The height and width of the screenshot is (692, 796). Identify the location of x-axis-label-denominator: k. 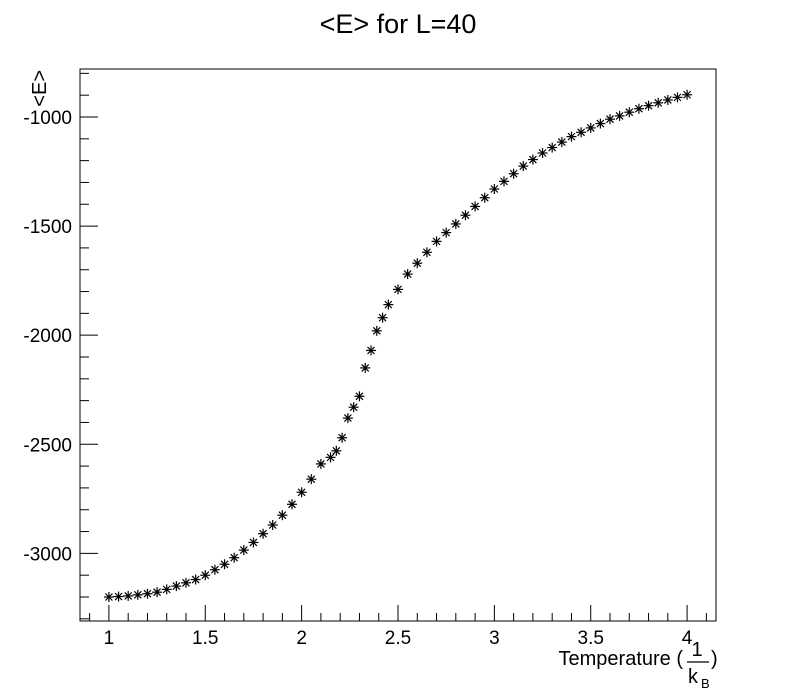
(693, 677).